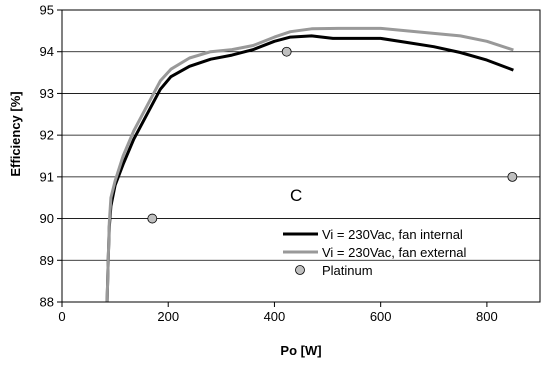 The height and width of the screenshot is (365, 544). I want to click on y-tick-label: 92, so click(47, 135).